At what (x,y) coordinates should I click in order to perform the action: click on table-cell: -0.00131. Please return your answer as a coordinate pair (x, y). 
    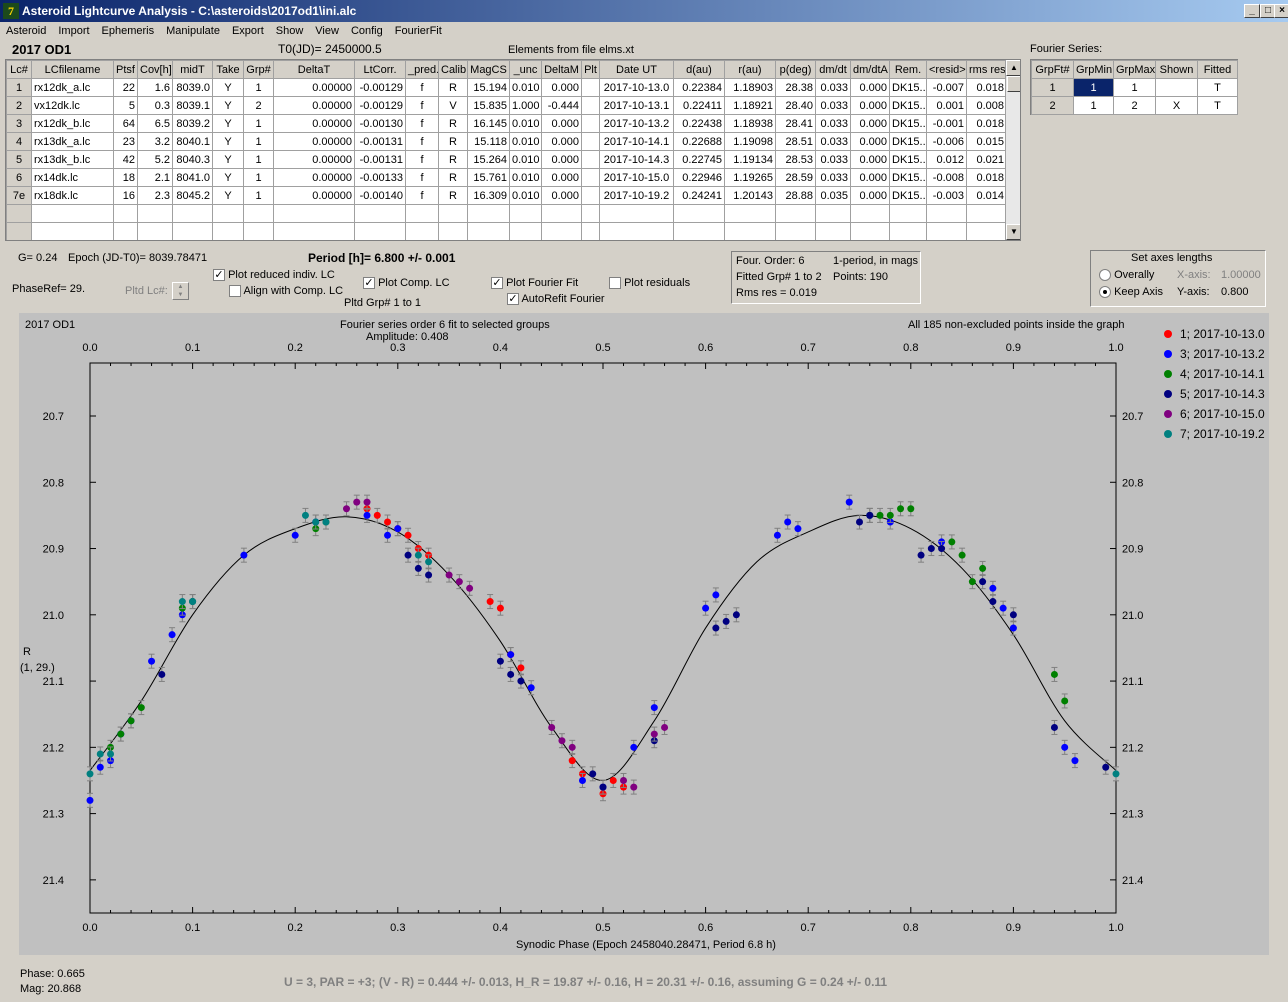
    Looking at the image, I should click on (380, 159).